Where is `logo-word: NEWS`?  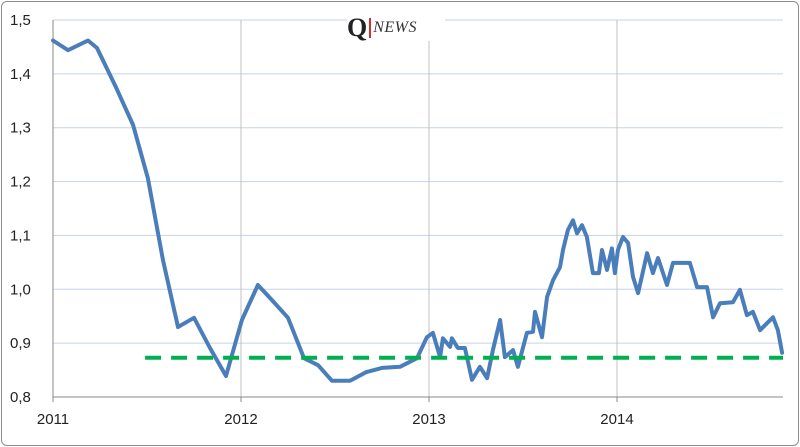 logo-word: NEWS is located at coordinates (395, 27).